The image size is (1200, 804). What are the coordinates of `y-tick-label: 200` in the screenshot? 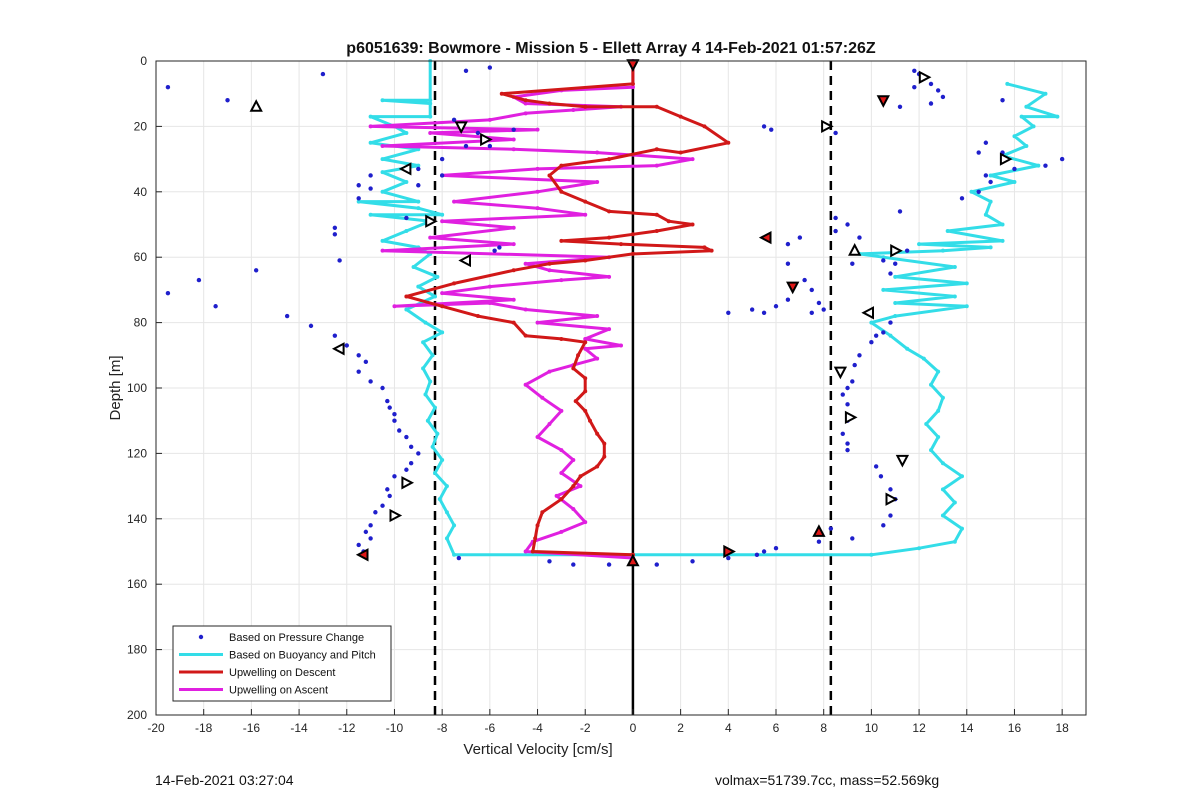 It's located at (137, 715).